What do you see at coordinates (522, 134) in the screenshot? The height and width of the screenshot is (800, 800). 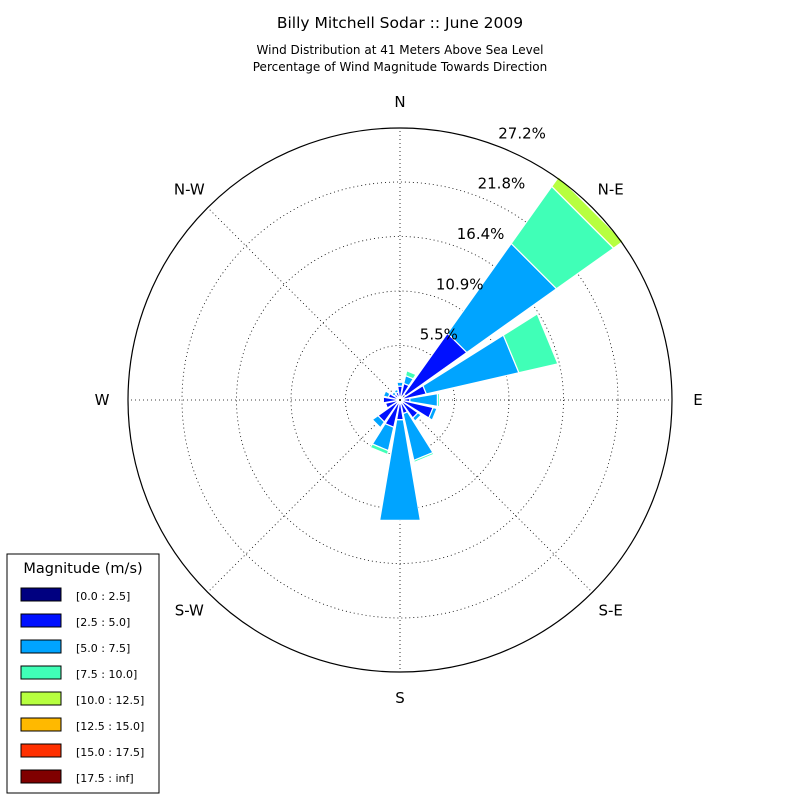 I see `radial-tick-label-4: 27.2%` at bounding box center [522, 134].